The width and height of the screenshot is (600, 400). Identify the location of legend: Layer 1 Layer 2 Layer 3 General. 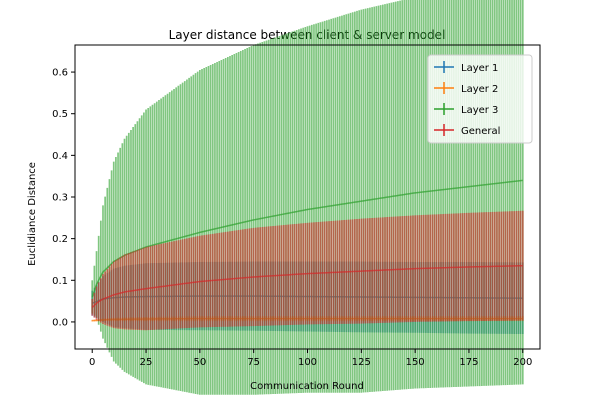
(480, 99).